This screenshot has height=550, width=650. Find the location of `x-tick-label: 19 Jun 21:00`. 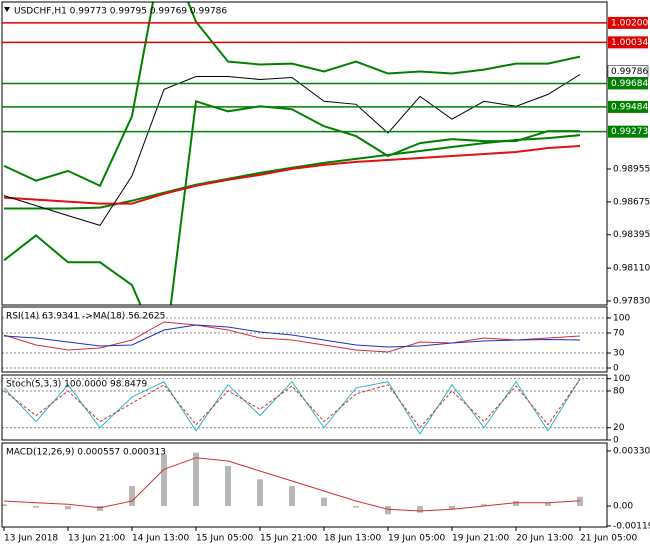

x-tick-label: 19 Jun 21:00 is located at coordinates (480, 539).